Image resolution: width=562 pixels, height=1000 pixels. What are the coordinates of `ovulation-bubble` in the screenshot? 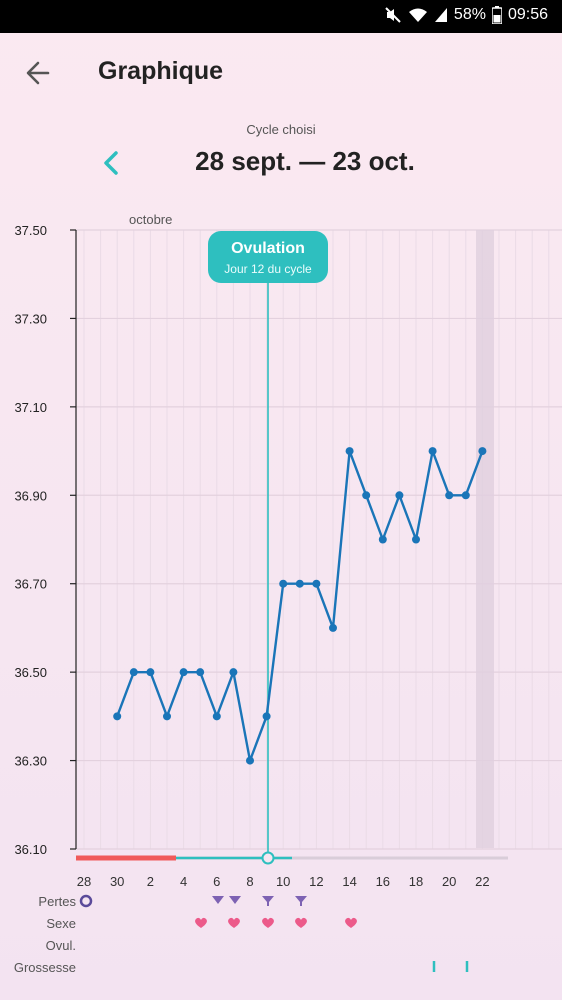 It's located at (268, 257).